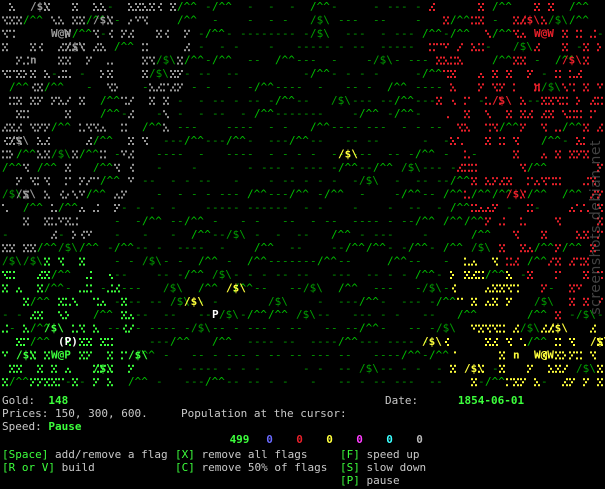 Image resolution: width=605 pixels, height=489 pixels. What do you see at coordinates (185, 454) in the screenshot?
I see `x-key: [X]` at bounding box center [185, 454].